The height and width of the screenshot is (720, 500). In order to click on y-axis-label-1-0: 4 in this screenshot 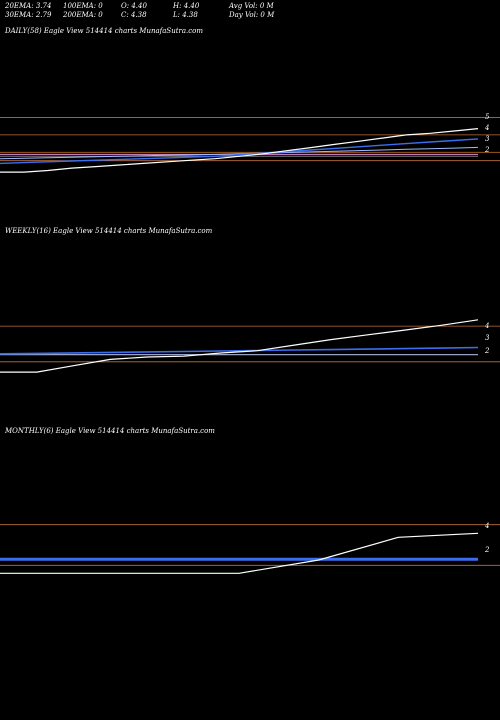, I will do `click(486, 326)`.